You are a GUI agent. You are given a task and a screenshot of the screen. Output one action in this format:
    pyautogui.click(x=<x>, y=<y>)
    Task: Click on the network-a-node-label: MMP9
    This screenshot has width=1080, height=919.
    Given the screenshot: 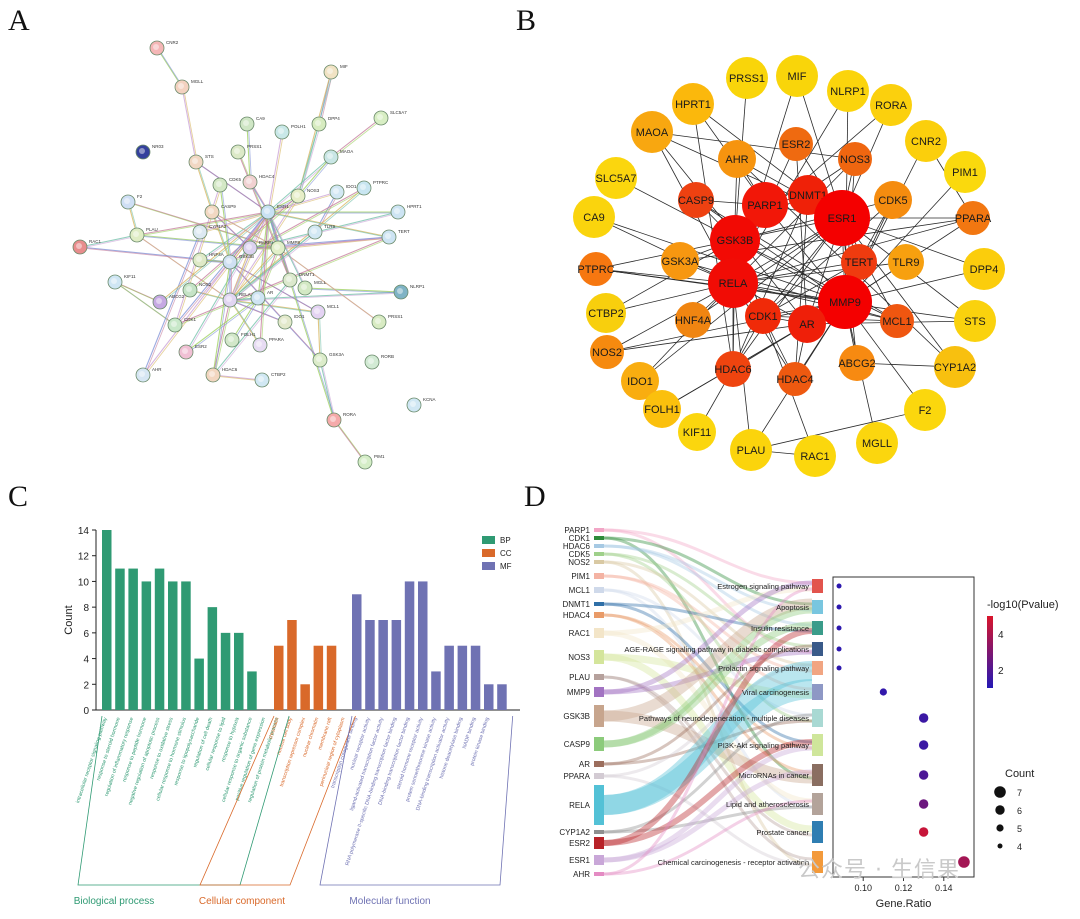 What is the action you would take?
    pyautogui.click(x=293, y=242)
    